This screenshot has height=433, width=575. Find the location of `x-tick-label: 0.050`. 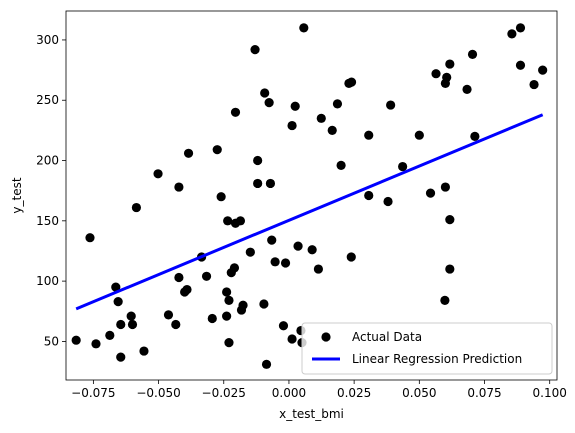

x-tick-label: 0.050 is located at coordinates (419, 393).